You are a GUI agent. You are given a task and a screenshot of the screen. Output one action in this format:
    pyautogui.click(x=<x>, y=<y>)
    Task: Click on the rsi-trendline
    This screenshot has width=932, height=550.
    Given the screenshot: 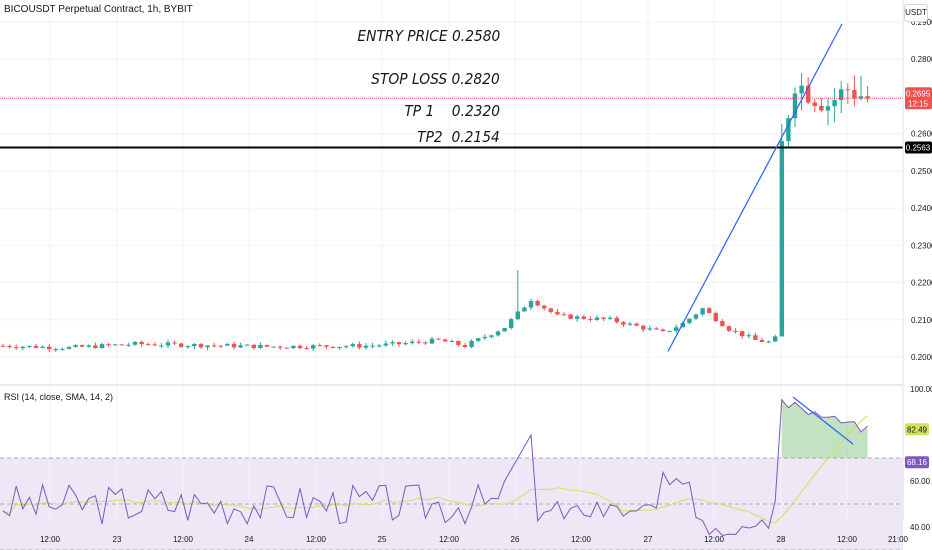 What is the action you would take?
    pyautogui.click(x=823, y=420)
    